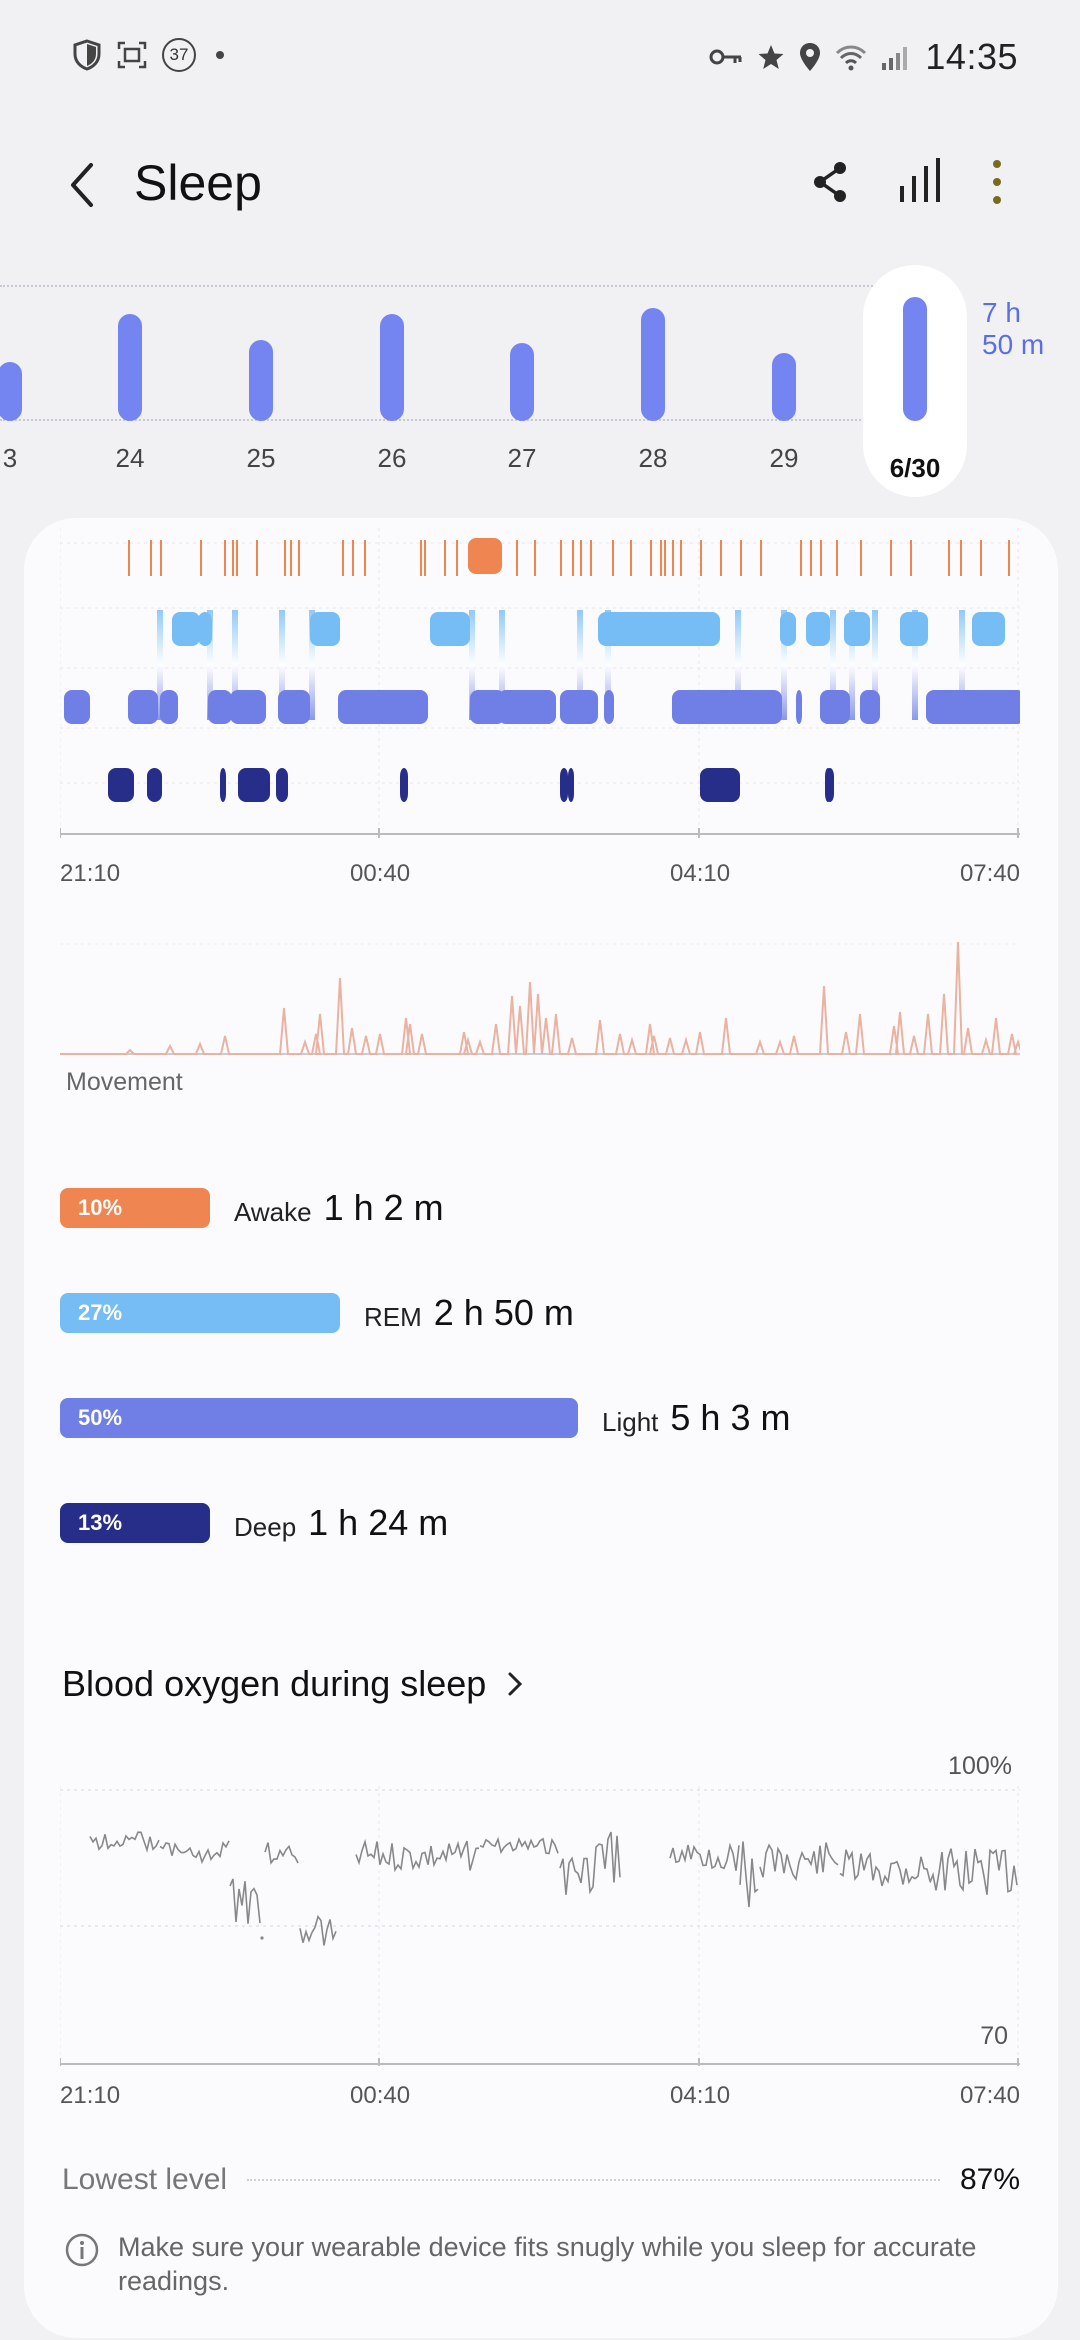  I want to click on duration-hours: 7 h, so click(1001, 312).